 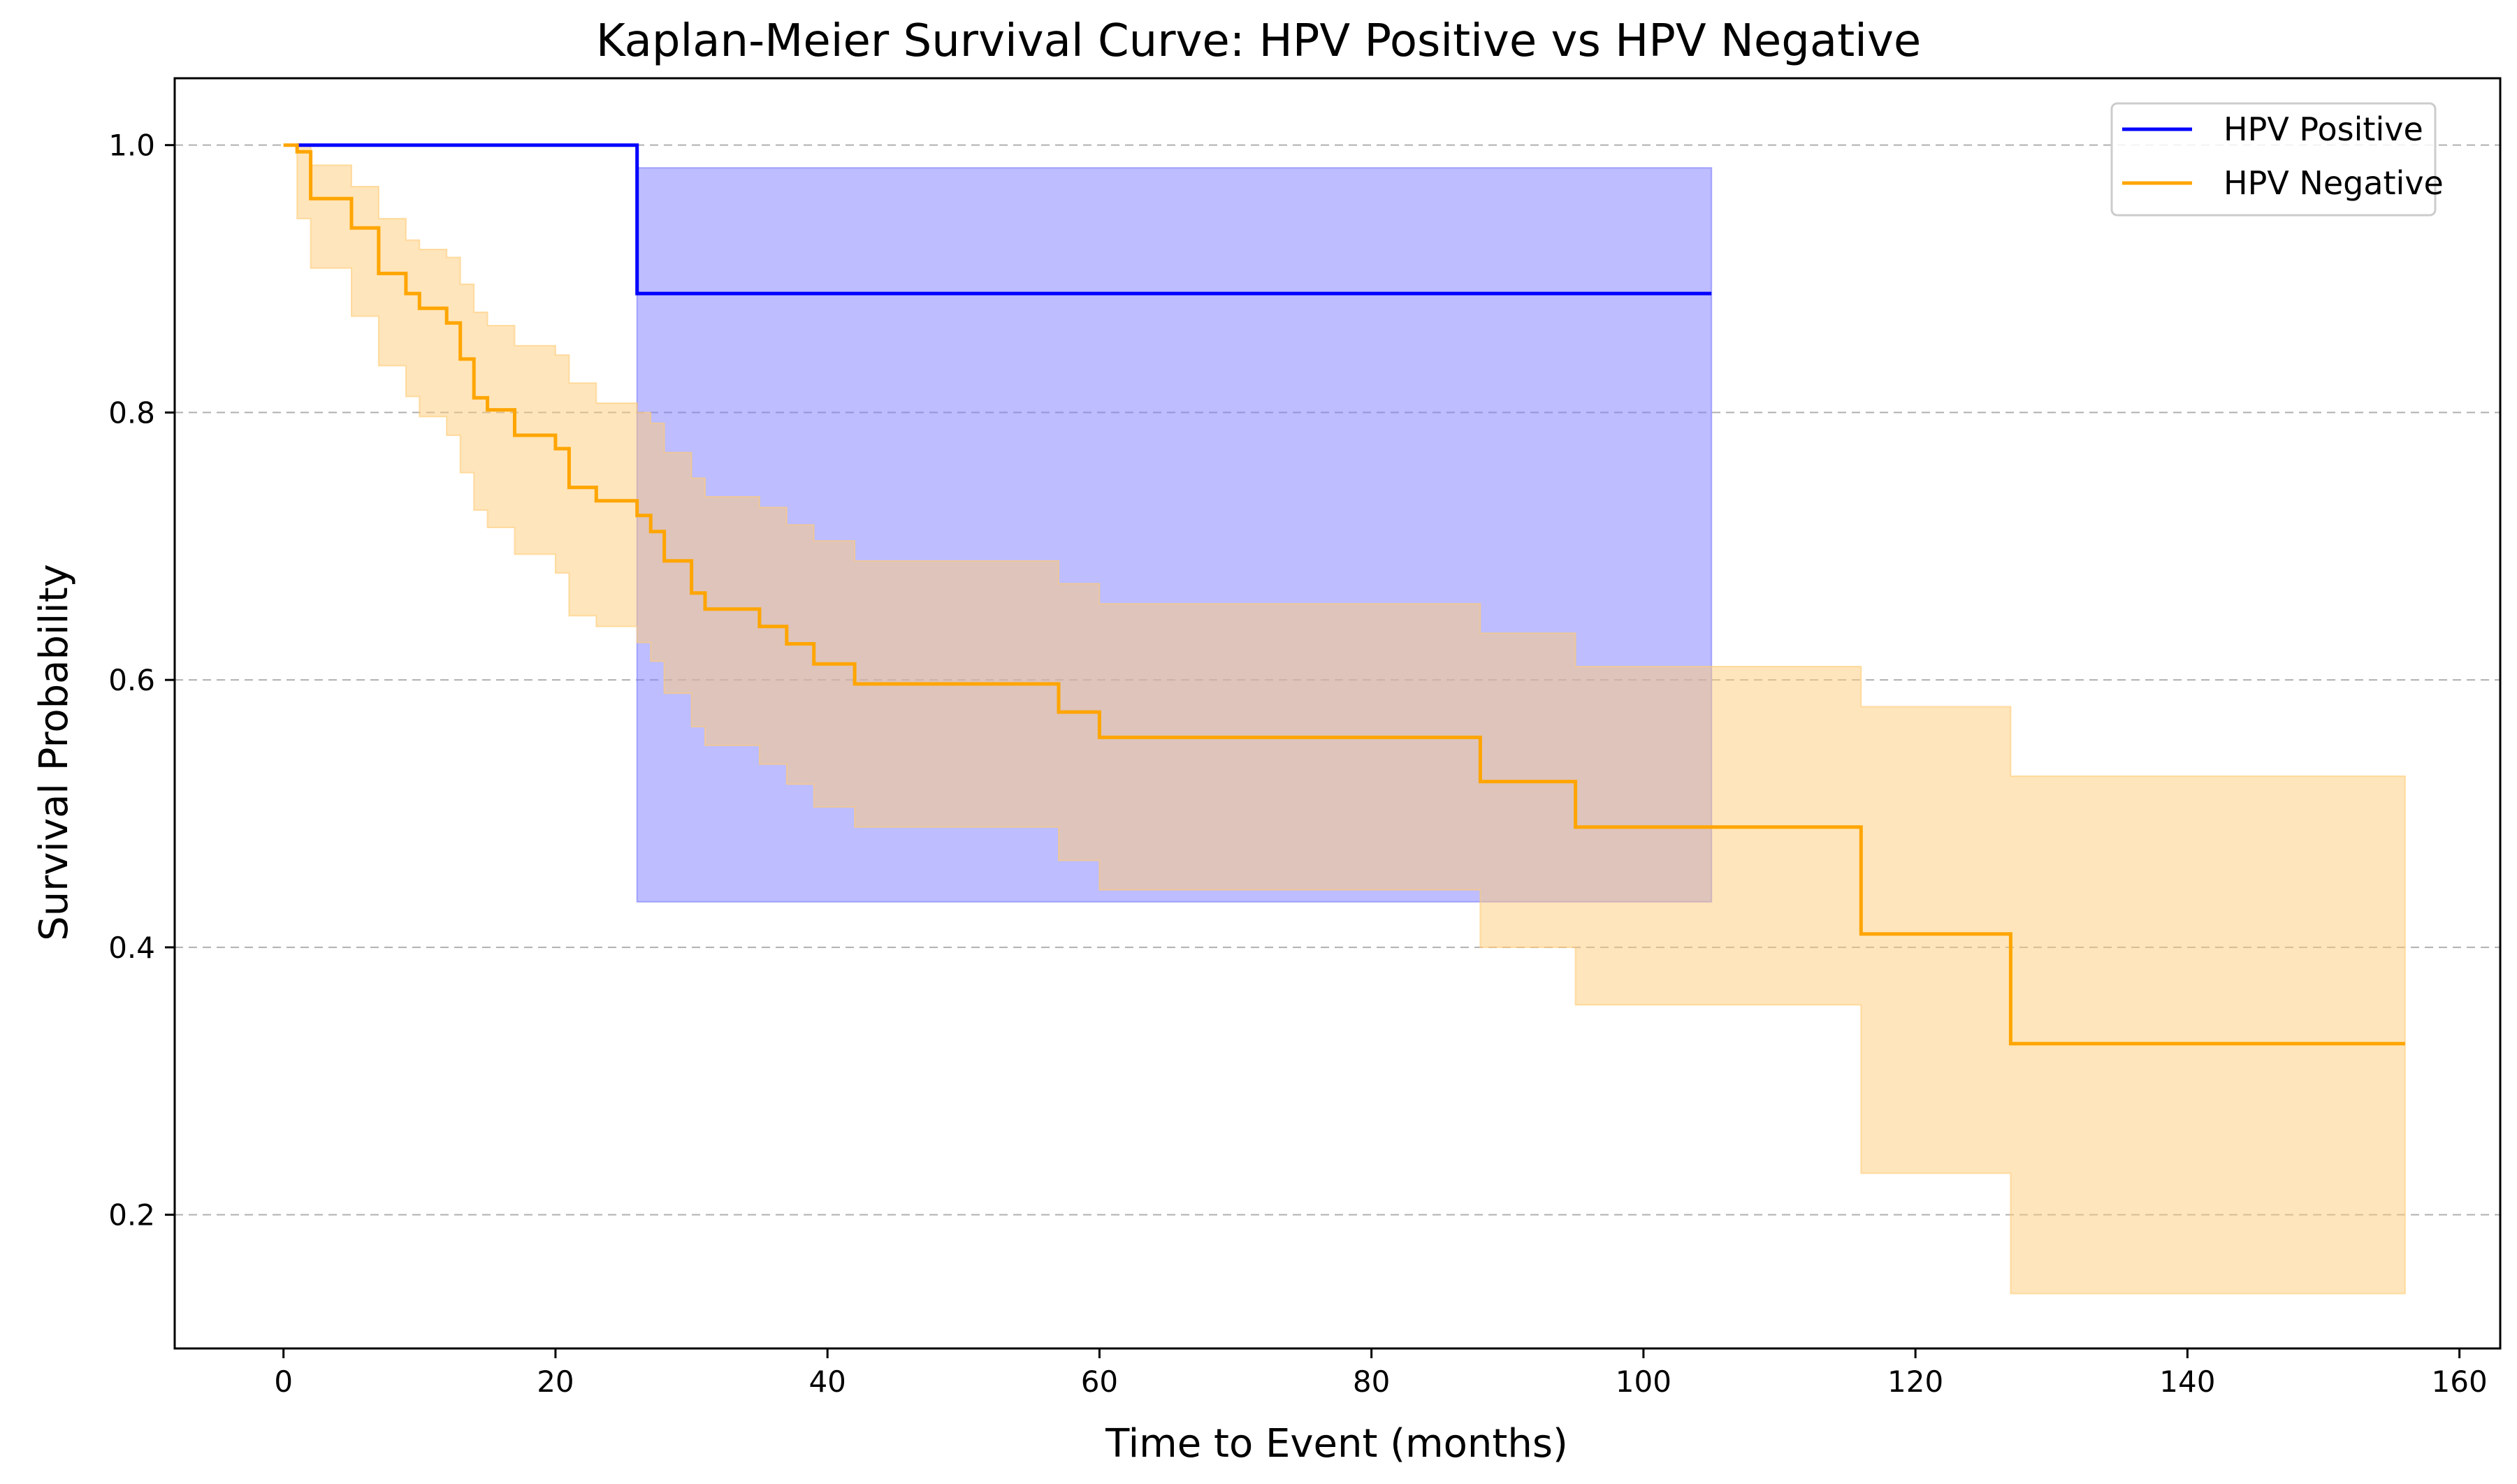 I want to click on y-tick-label-2: 0.6, so click(x=131, y=680).